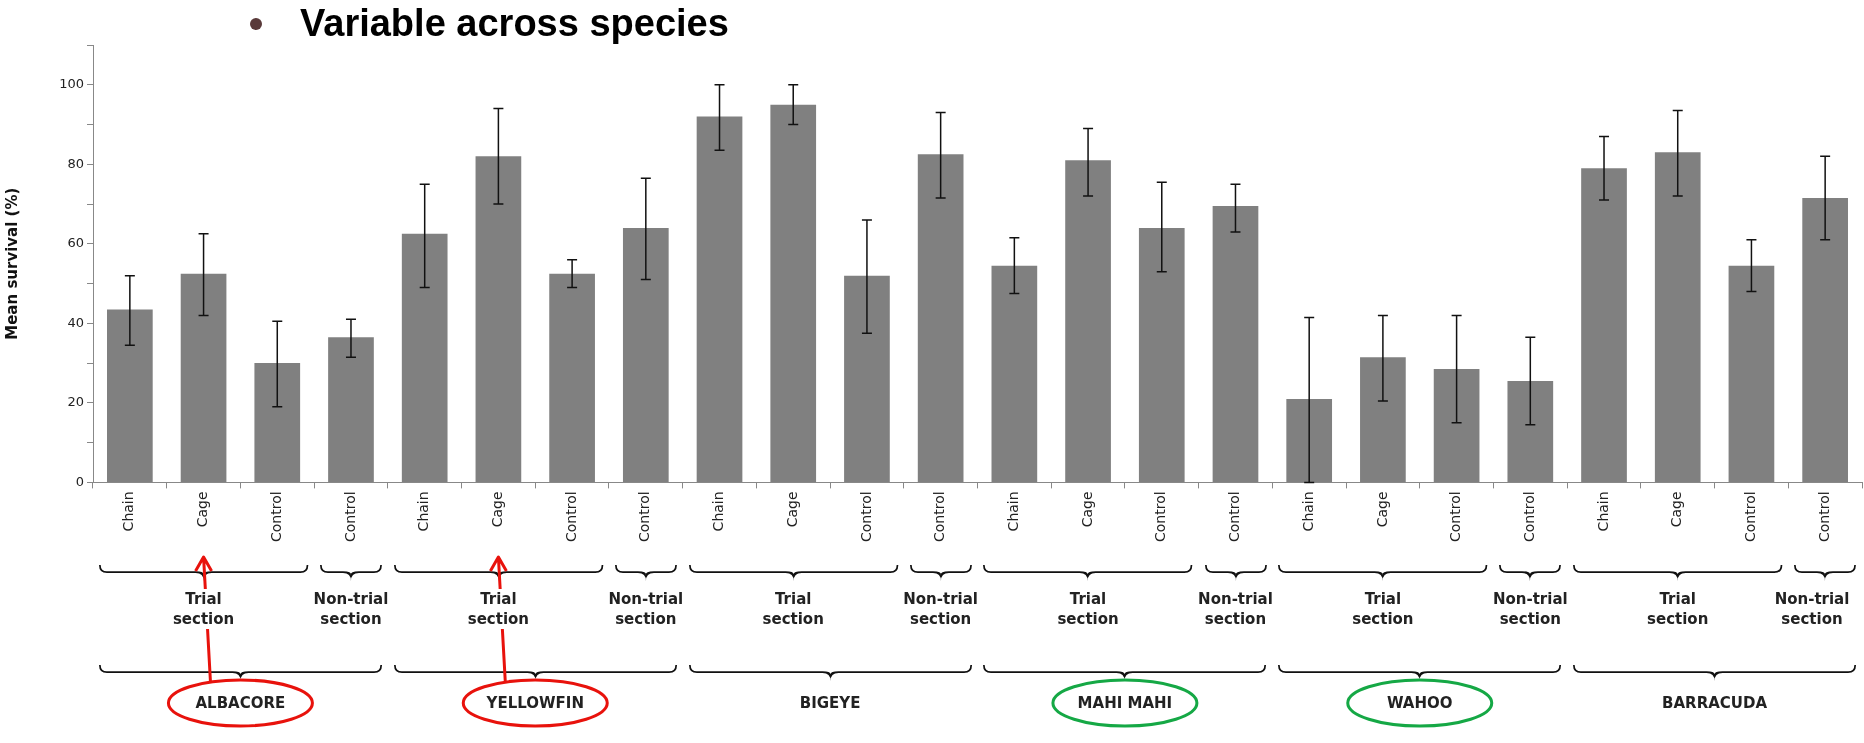 This screenshot has width=1864, height=743. I want to click on text: ALBACORE, so click(240, 703).